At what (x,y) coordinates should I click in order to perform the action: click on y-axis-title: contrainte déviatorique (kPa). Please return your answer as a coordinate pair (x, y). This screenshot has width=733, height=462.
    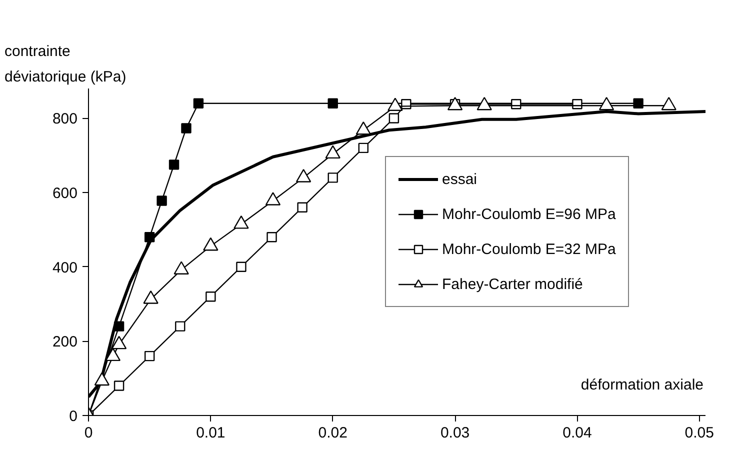
    Looking at the image, I should click on (65, 64).